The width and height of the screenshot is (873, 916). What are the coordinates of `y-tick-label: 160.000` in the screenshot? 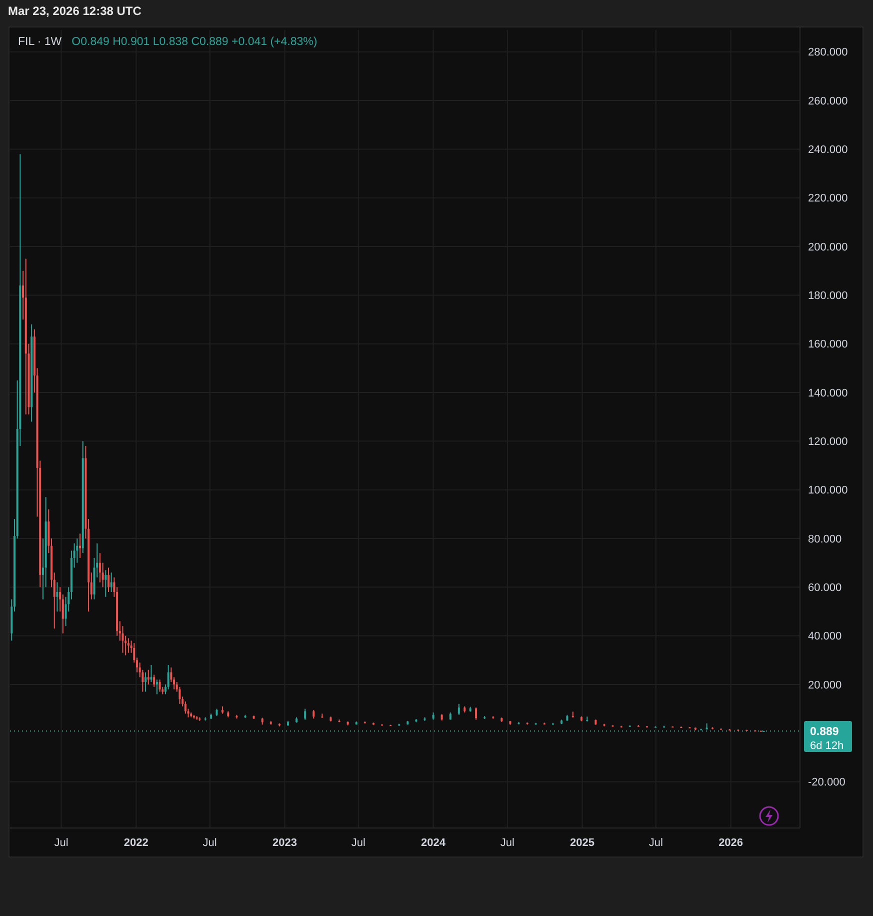 It's located at (828, 344).